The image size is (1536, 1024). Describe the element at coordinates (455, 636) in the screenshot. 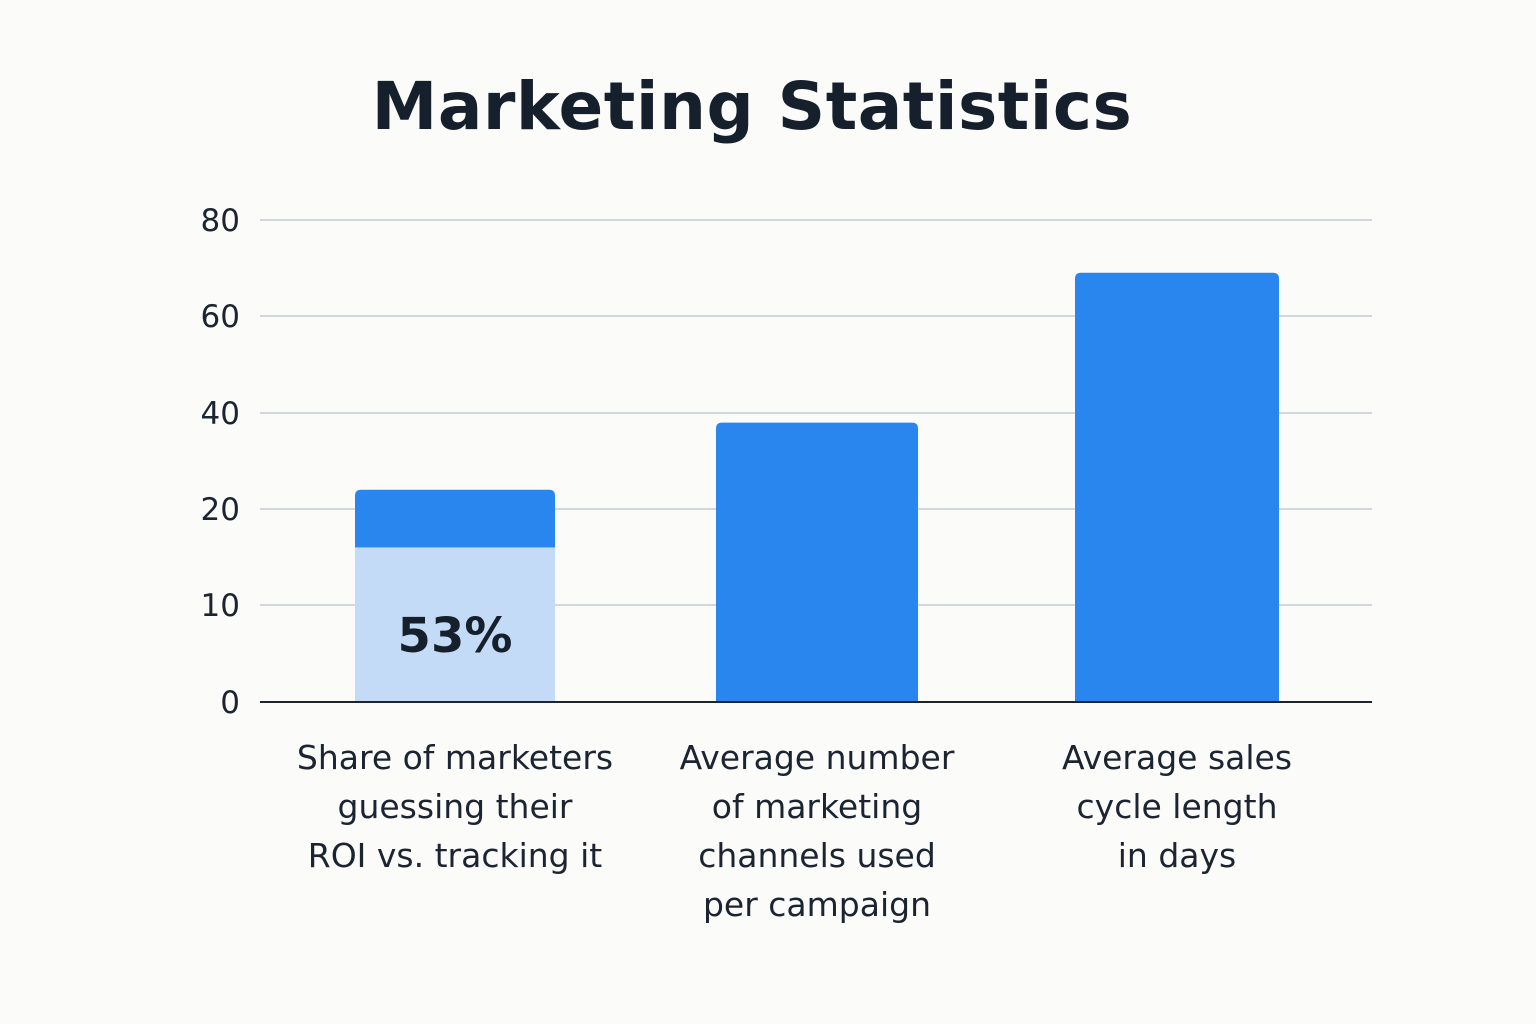

I see `data-label: 53%` at that location.